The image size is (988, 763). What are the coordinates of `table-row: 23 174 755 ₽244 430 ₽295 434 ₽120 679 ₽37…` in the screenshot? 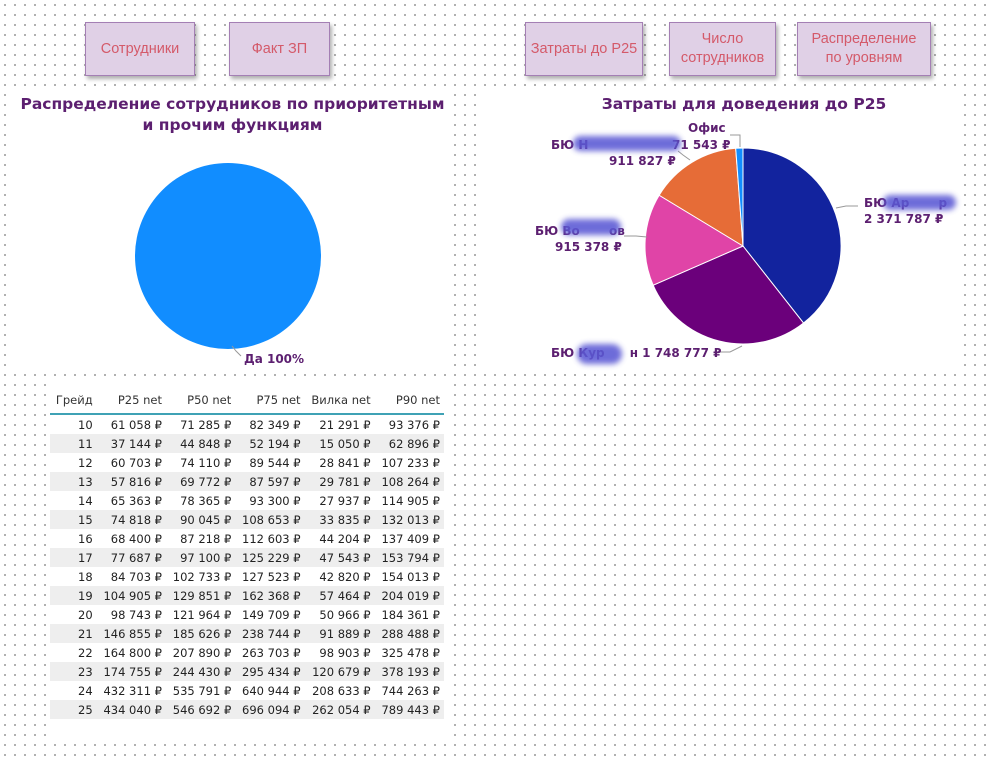 It's located at (247, 671).